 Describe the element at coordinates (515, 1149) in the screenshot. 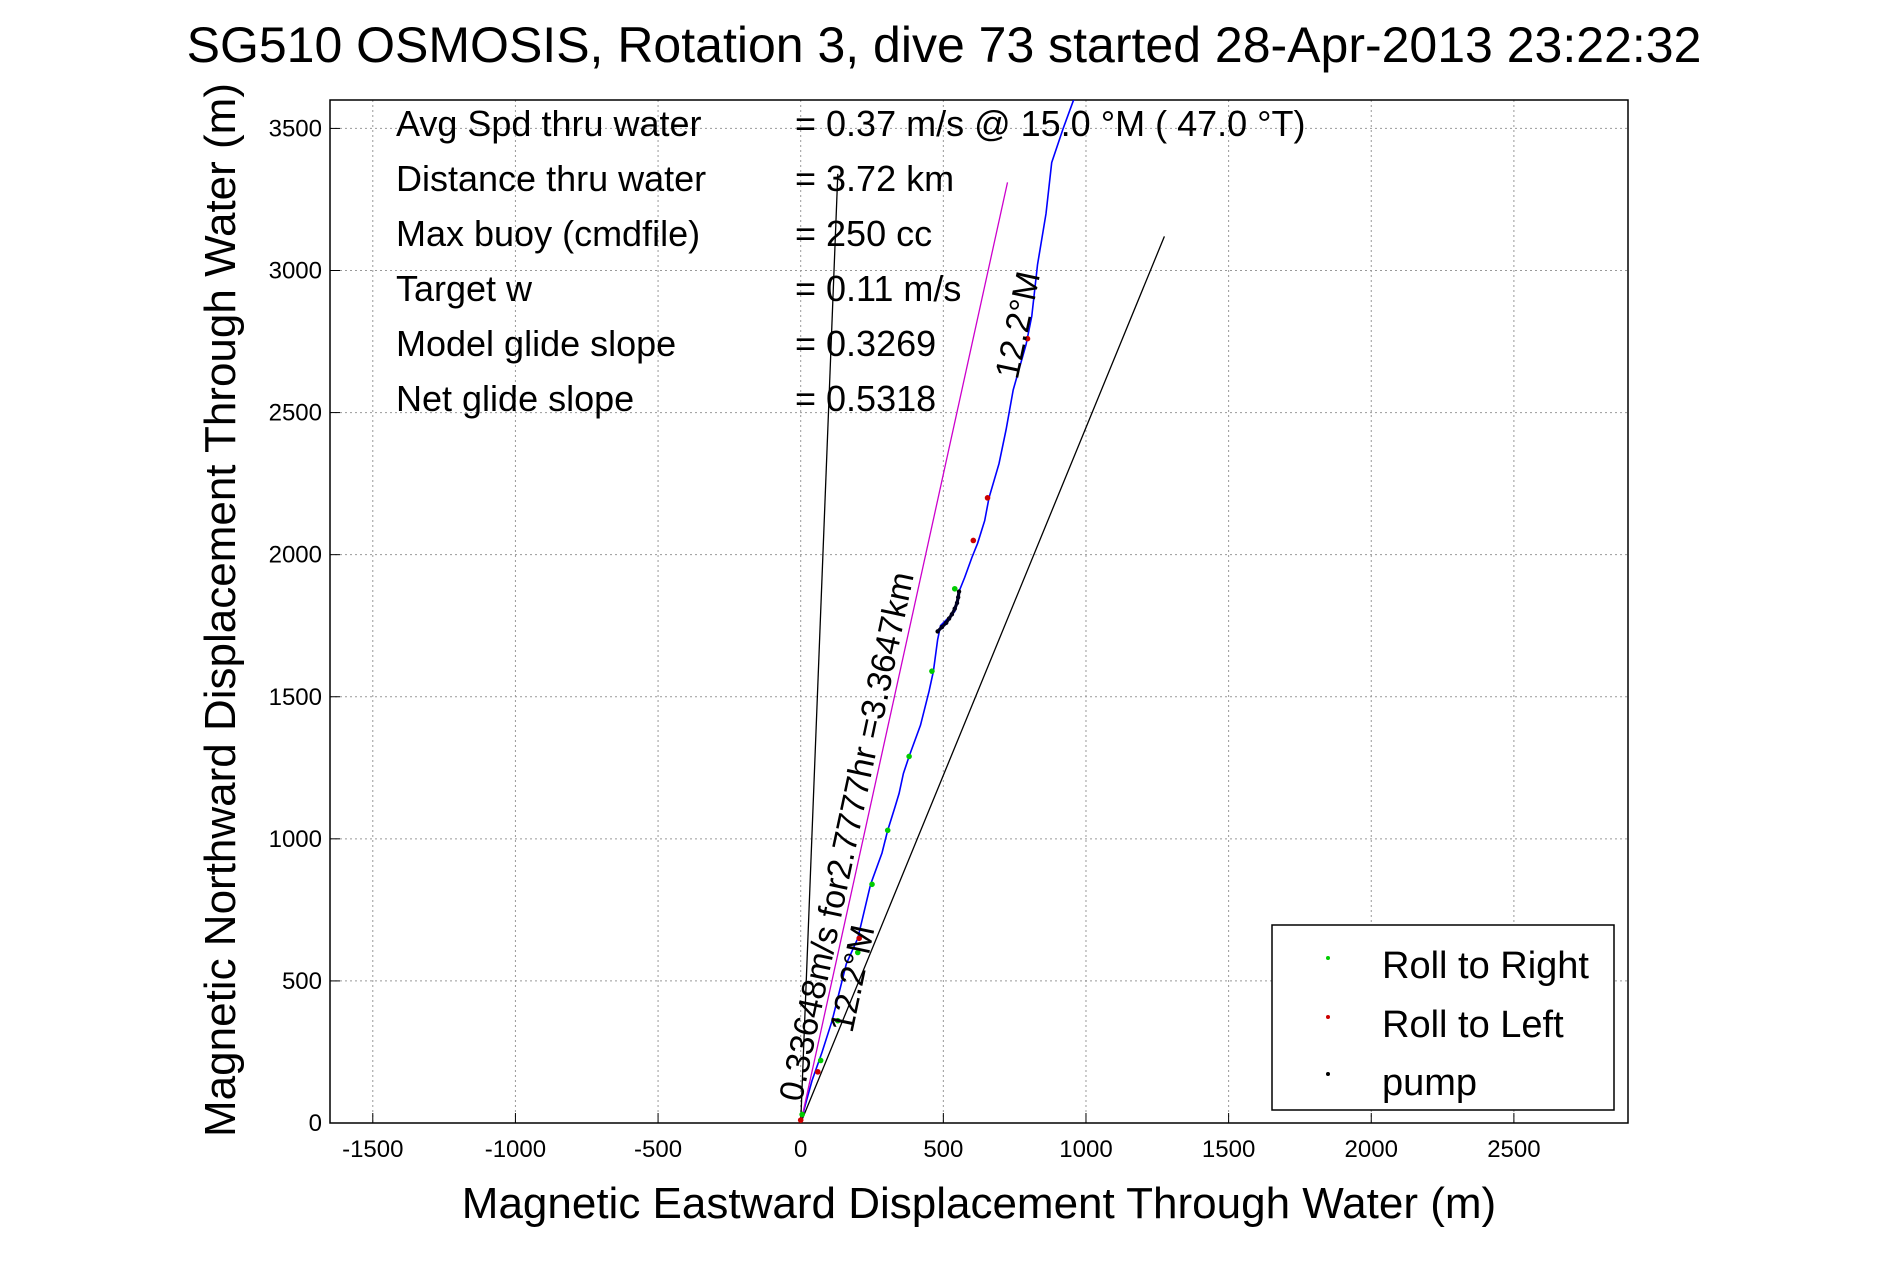

I see `x-tick-label: -1000` at that location.